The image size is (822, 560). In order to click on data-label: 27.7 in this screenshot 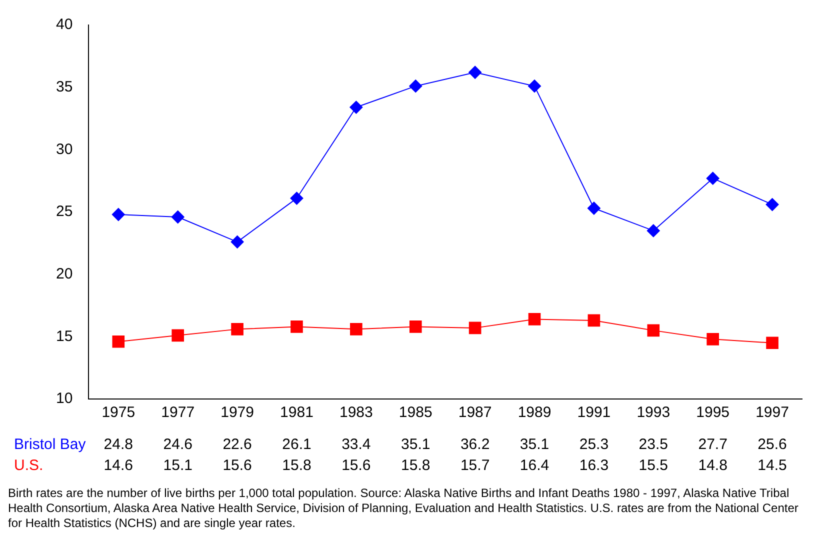, I will do `click(713, 445)`.